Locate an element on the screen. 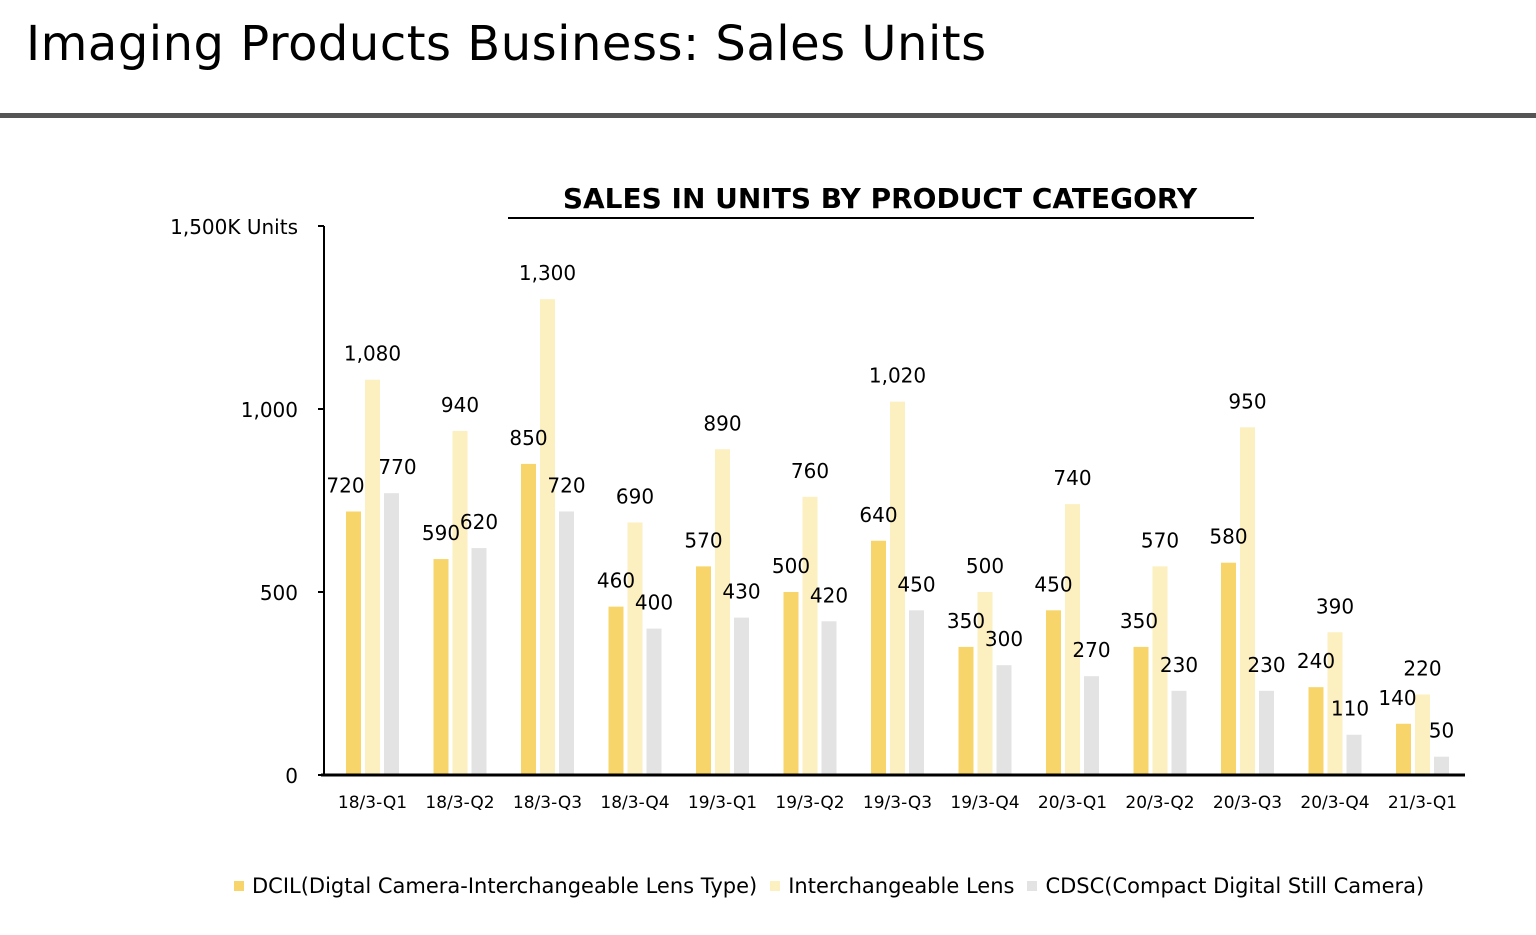  data-label-cdsc: 430 is located at coordinates (741, 592).